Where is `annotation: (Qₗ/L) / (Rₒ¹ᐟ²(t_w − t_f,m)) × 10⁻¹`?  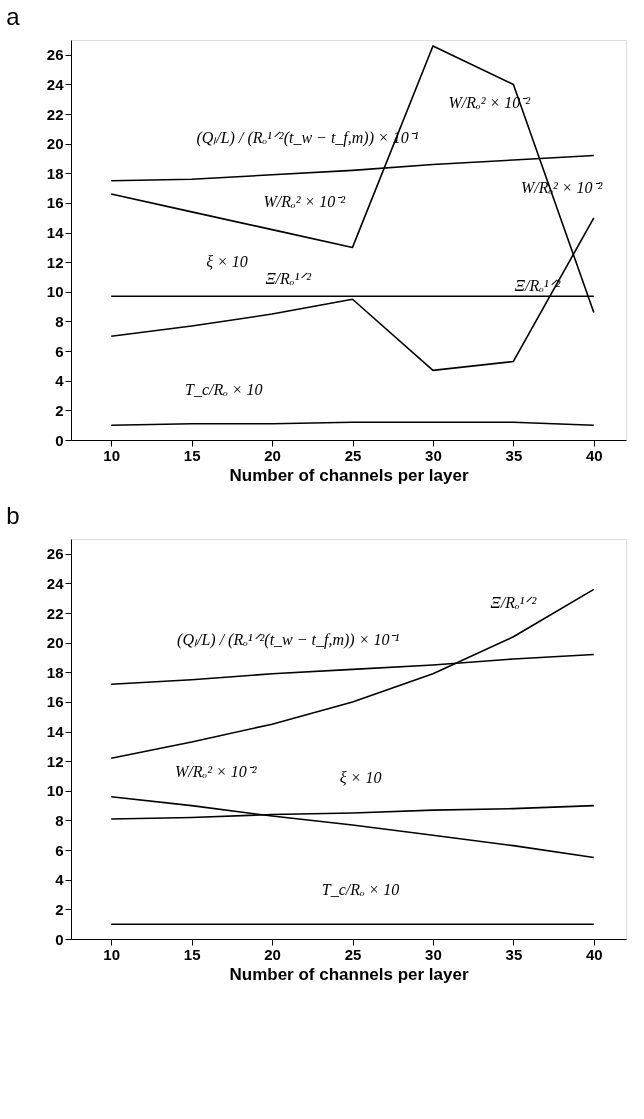 annotation: (Qₗ/L) / (Rₒ¹ᐟ²(t_w − t_f,m)) × 10⁻¹ is located at coordinates (288, 639).